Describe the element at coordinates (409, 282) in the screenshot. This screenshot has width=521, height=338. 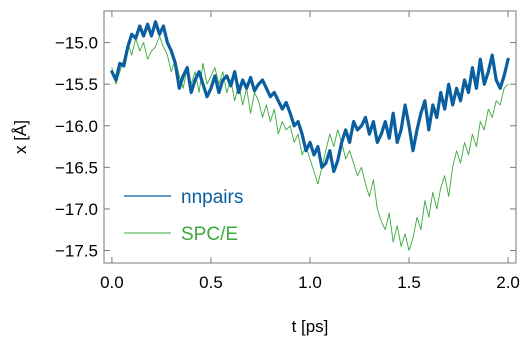
I see `x-tick-label: 1.5` at that location.